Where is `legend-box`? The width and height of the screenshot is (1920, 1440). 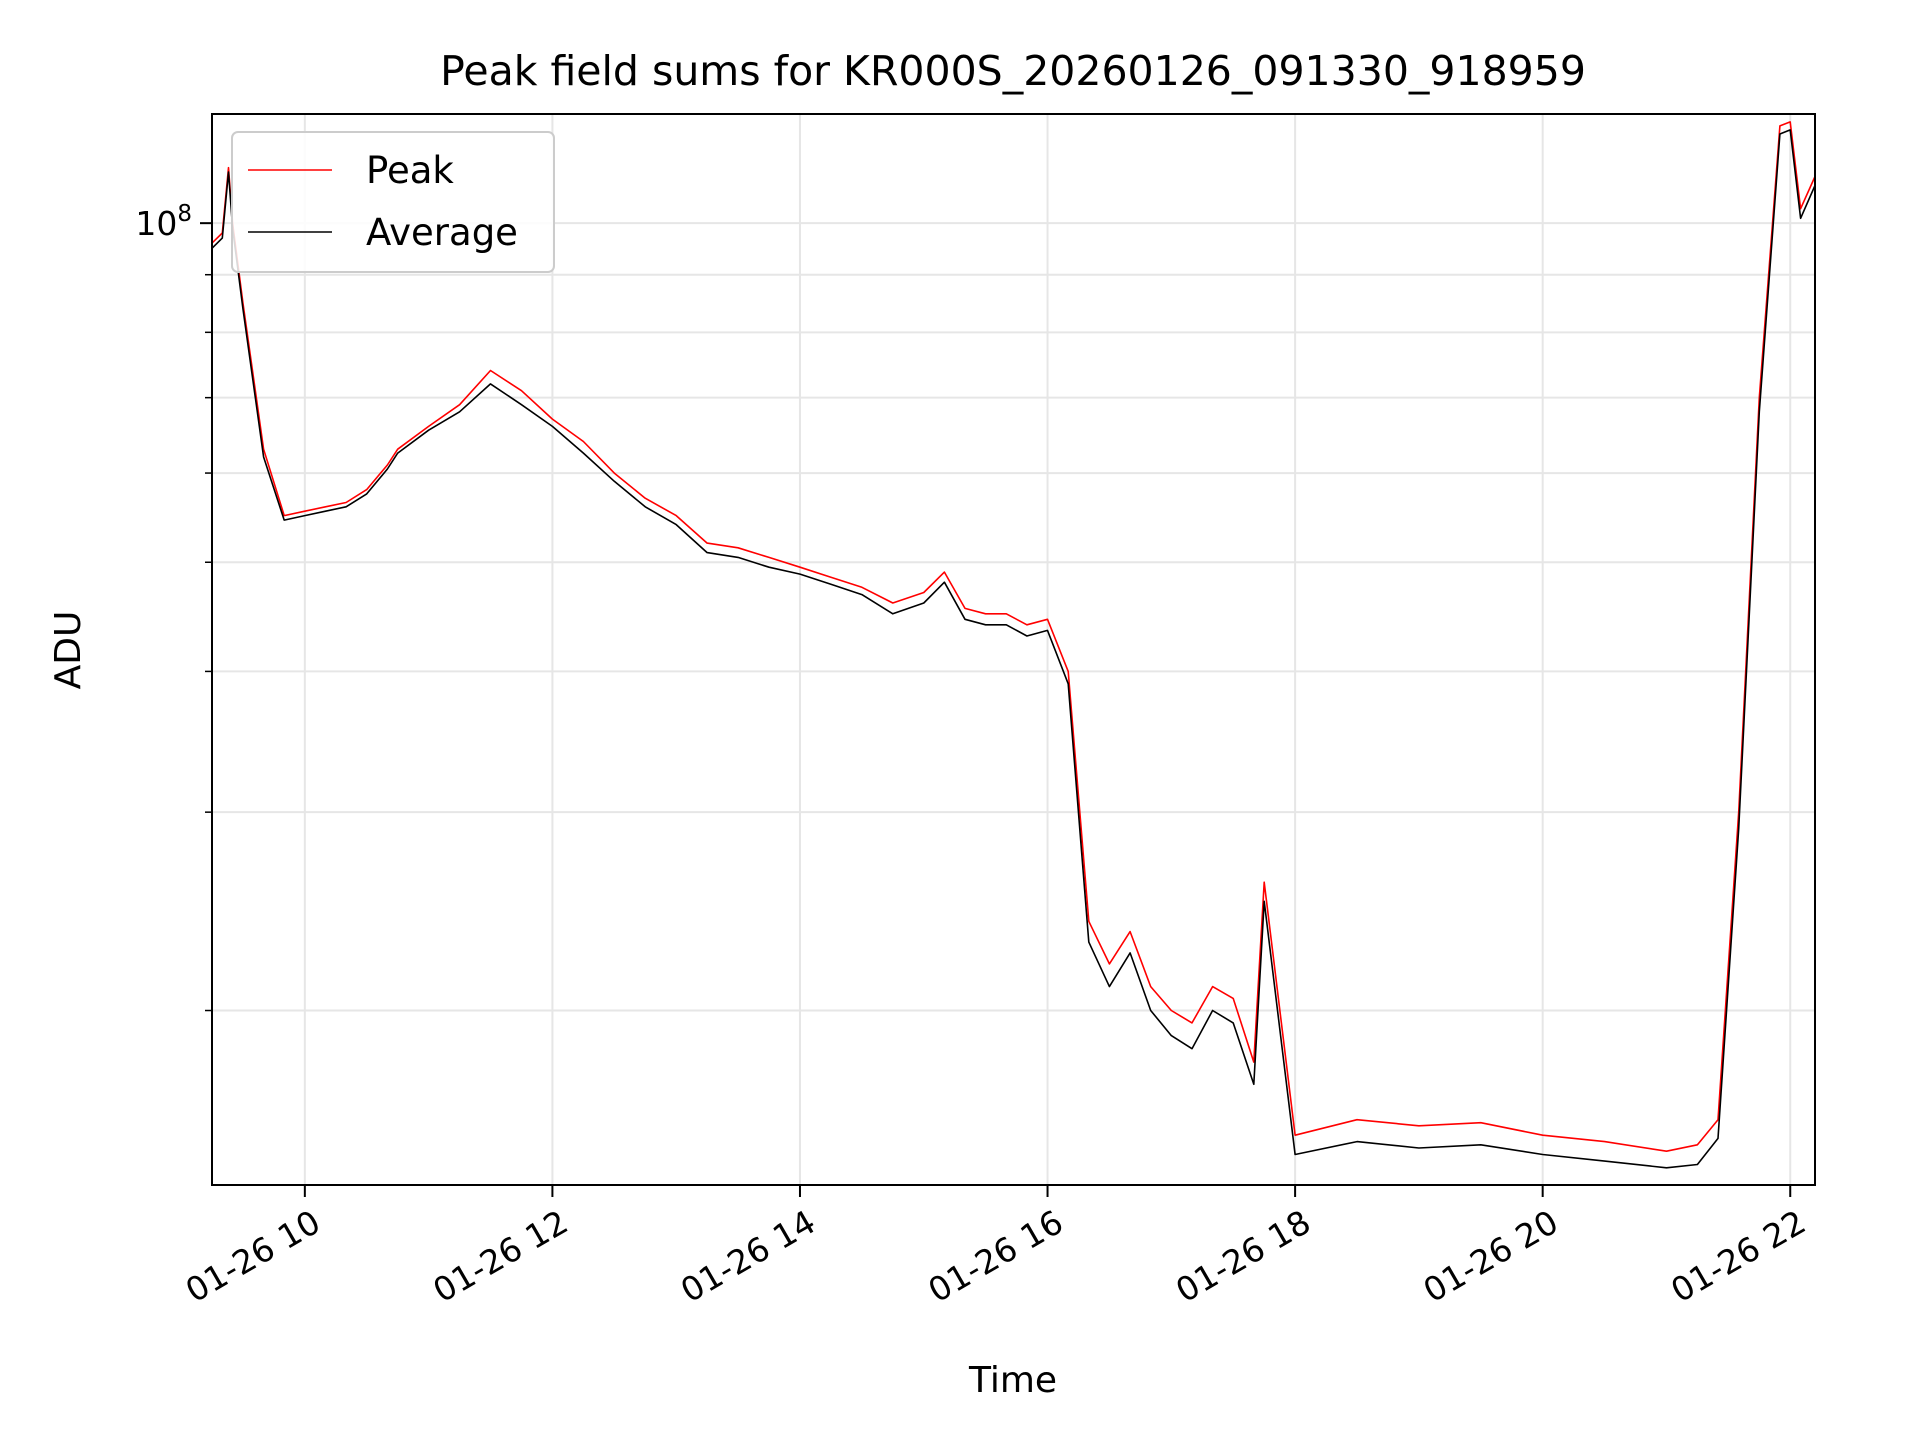 legend-box is located at coordinates (393, 202).